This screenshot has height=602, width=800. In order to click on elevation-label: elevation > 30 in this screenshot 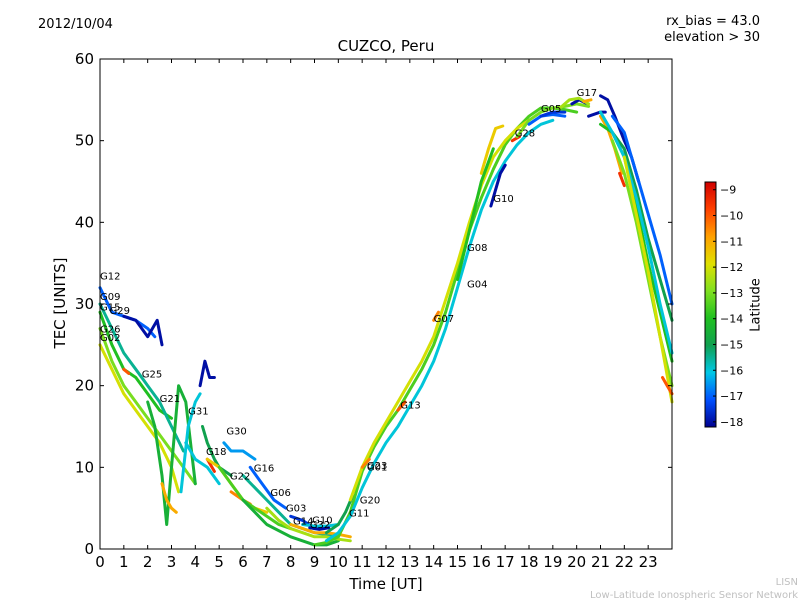, I will do `click(712, 37)`.